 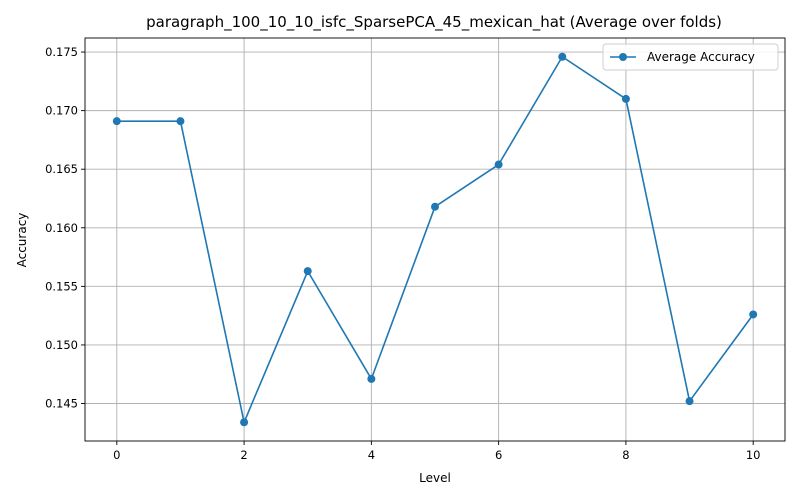 I want to click on legend-marker-swatch, so click(x=623, y=57).